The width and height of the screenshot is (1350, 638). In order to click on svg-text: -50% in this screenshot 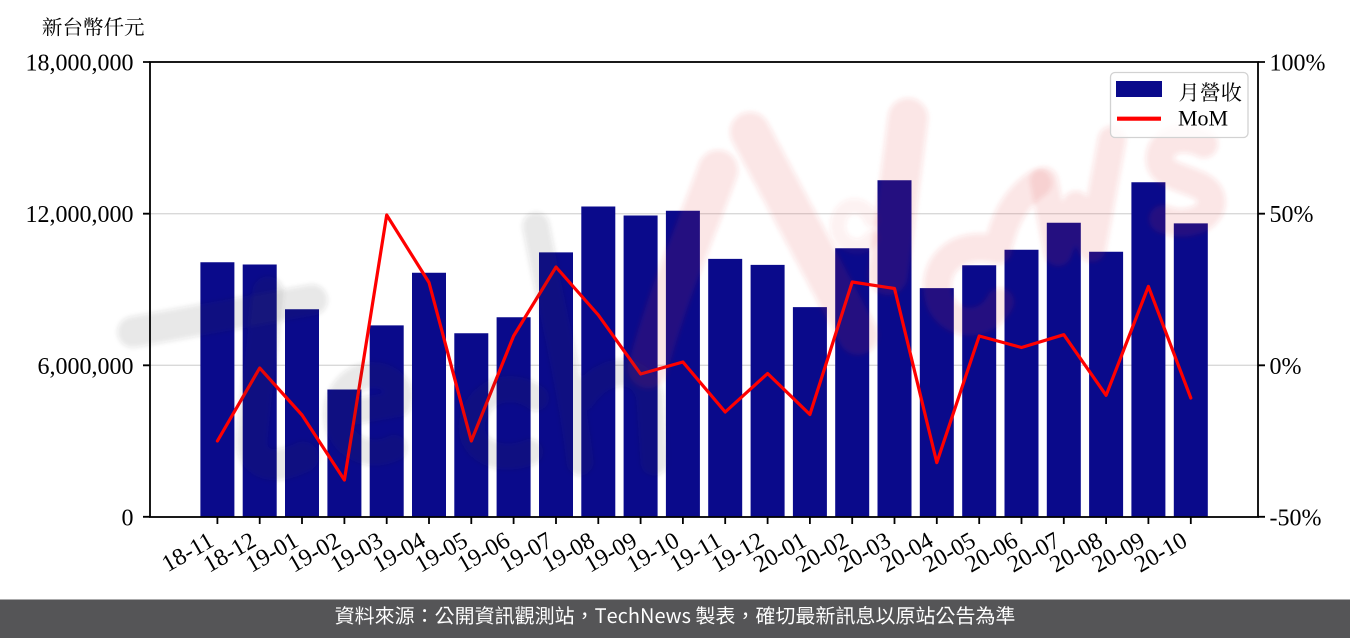, I will do `click(1296, 518)`.